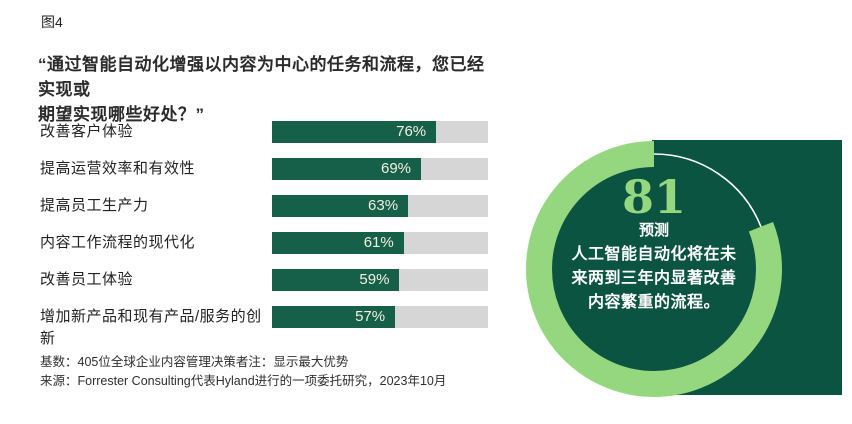  I want to click on bar-value-label: 69%, so click(396, 168).